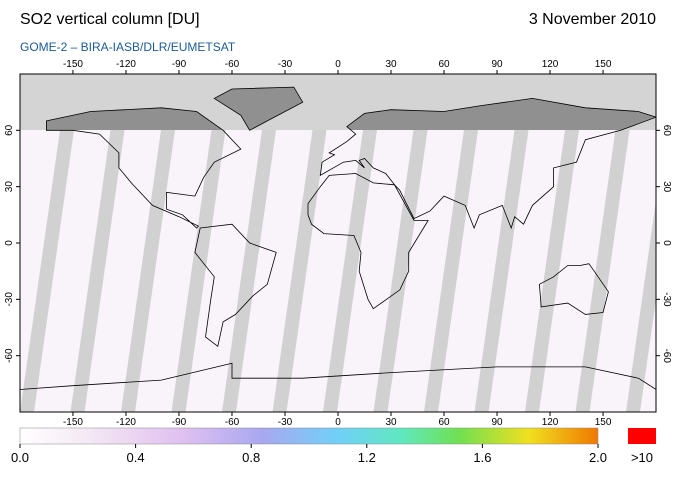  I want to click on colorbar-tick-label: 1.2, so click(367, 457).